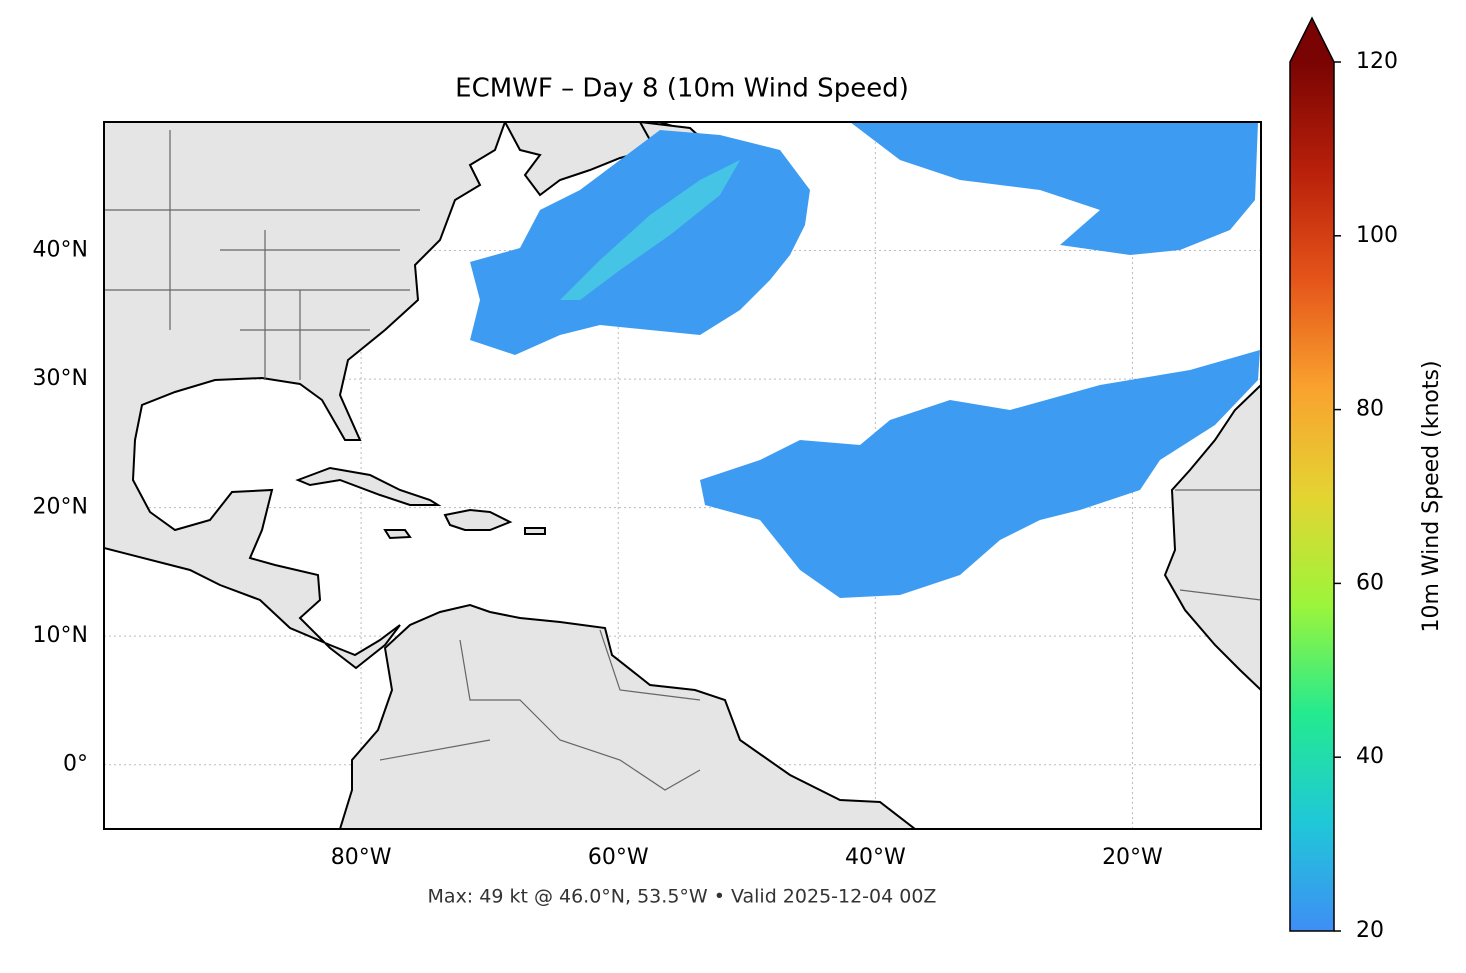 The height and width of the screenshot is (973, 1466). Describe the element at coordinates (650, 230) in the screenshot. I see `wind-core` at that location.